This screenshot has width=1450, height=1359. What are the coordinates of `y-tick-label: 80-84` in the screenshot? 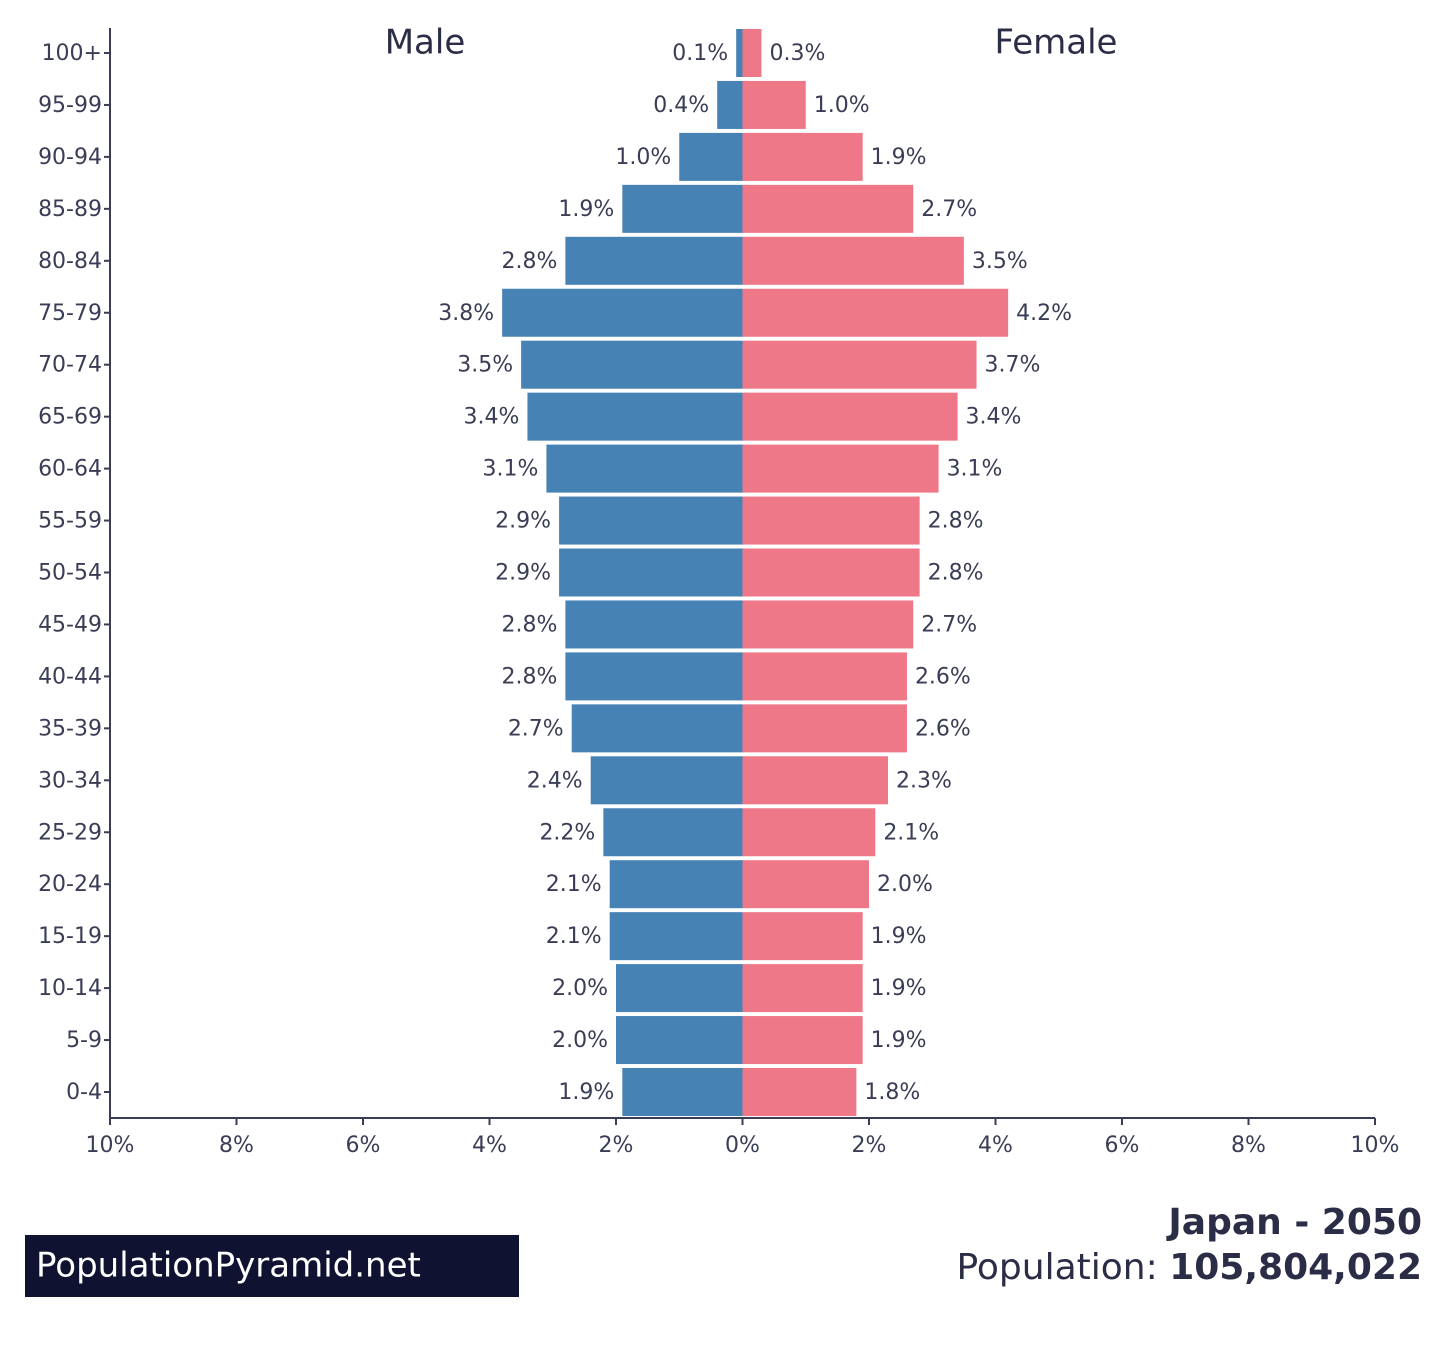 It's located at (70, 261).